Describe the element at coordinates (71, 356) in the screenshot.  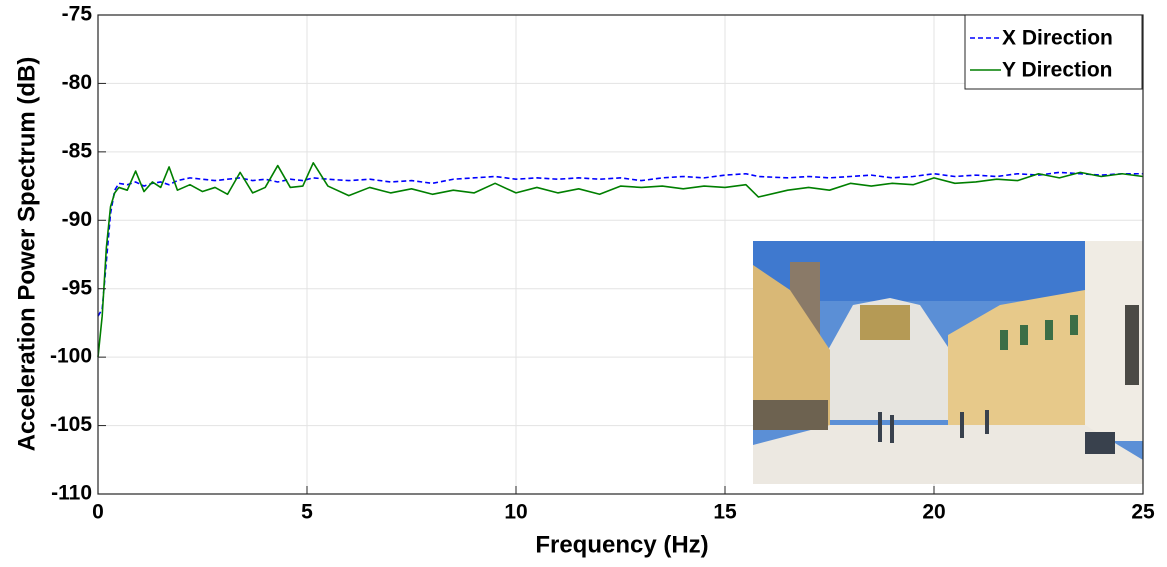
I see `y-tick-label: -100` at that location.